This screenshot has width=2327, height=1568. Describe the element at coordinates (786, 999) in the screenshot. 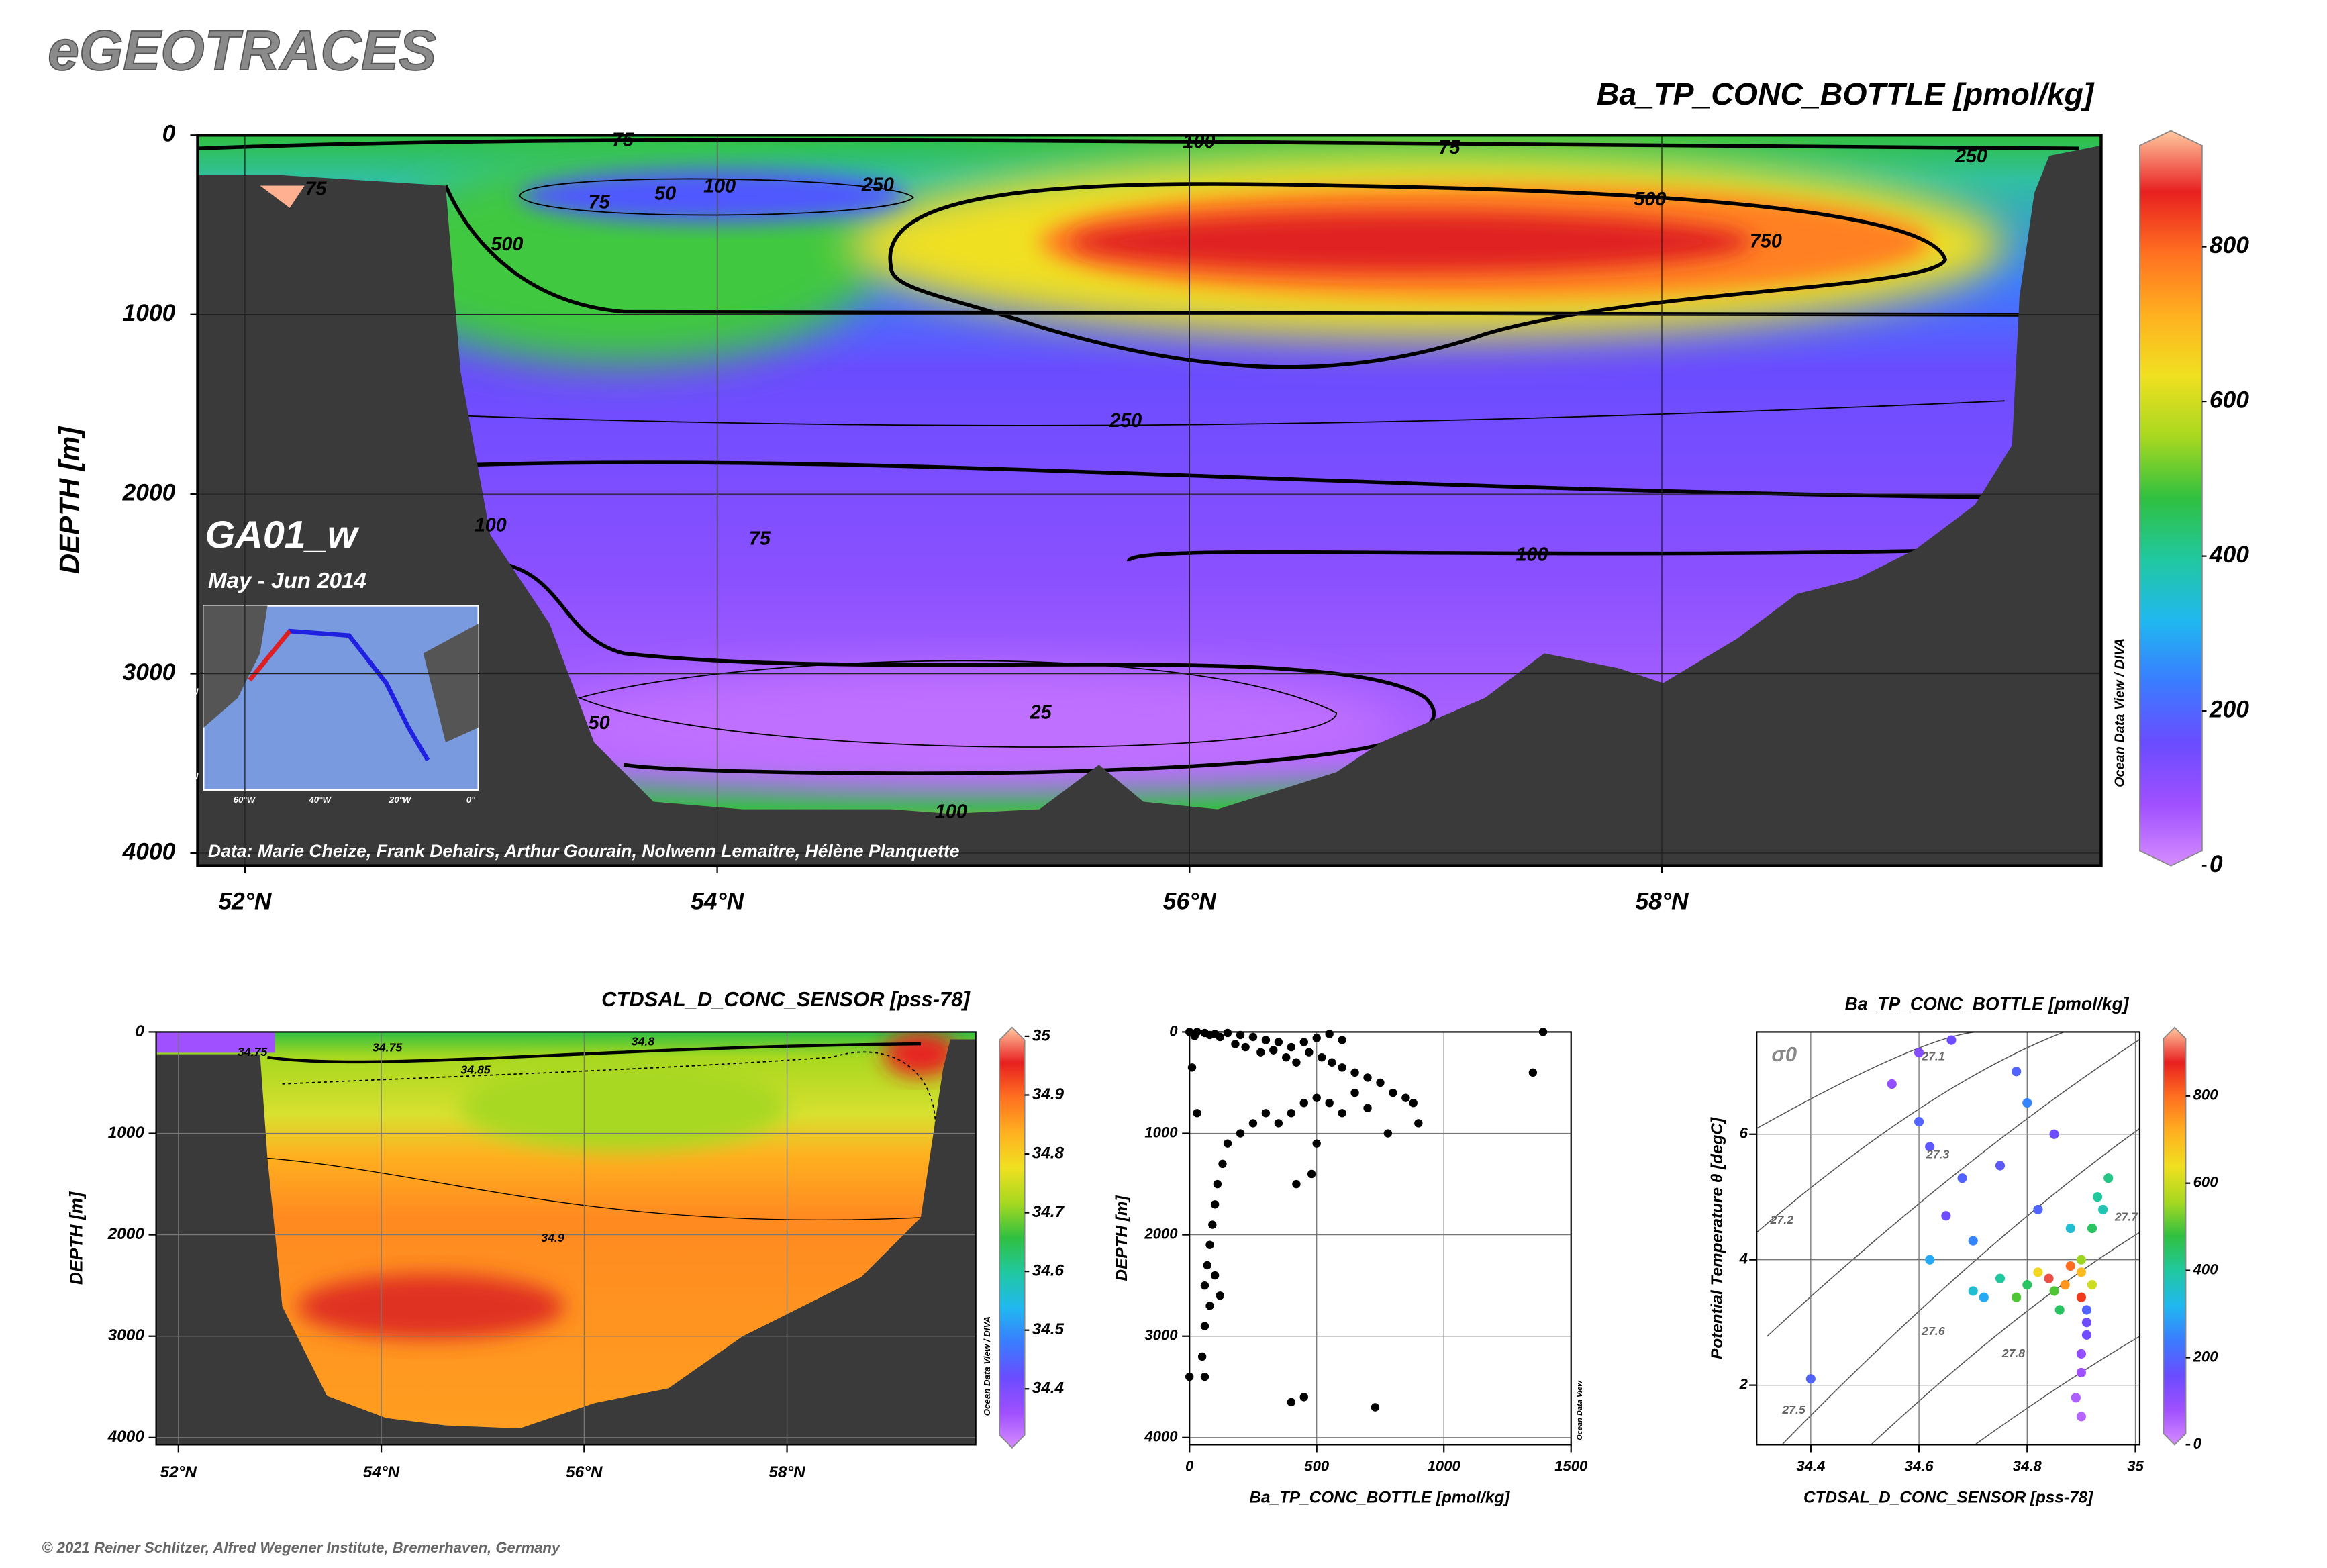

I see `chart-title: CTDSAL_D_CONC_SENSOR [pss-78]` at that location.